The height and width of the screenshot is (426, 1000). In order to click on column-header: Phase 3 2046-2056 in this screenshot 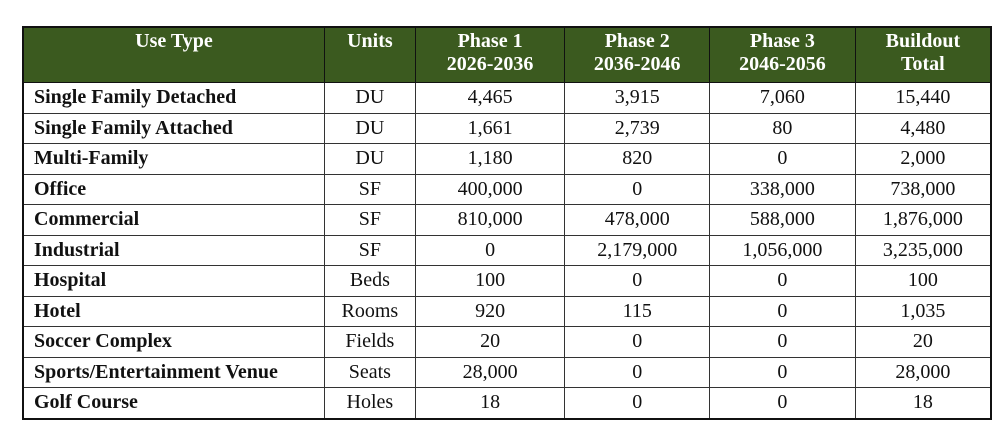, I will do `click(782, 54)`.